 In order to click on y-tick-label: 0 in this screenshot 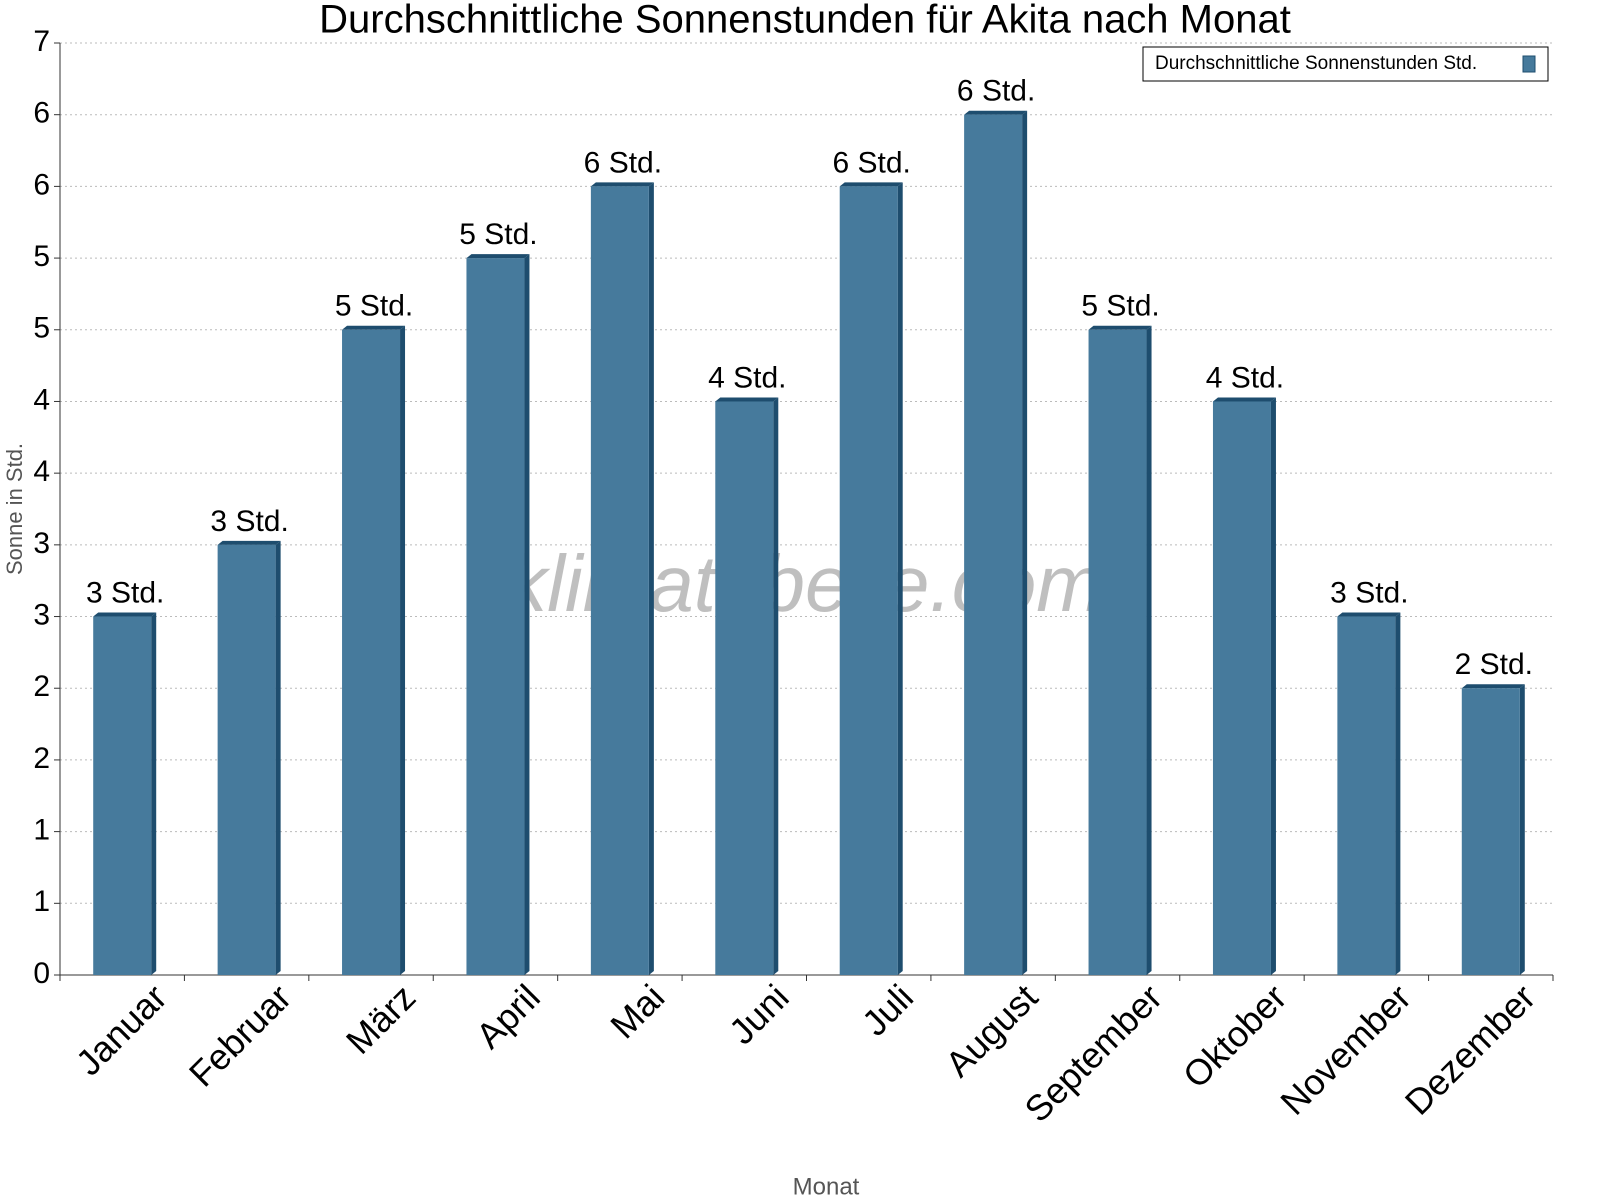, I will do `click(41, 973)`.